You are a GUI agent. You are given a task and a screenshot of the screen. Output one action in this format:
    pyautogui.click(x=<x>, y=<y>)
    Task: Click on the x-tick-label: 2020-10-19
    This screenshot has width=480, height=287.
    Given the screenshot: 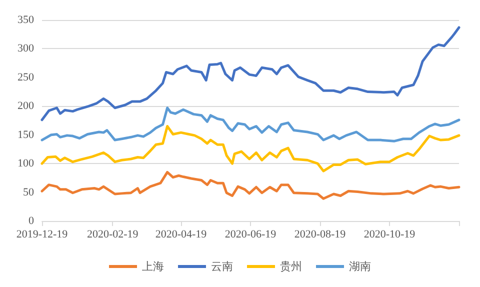 What is the action you would take?
    pyautogui.click(x=390, y=234)
    